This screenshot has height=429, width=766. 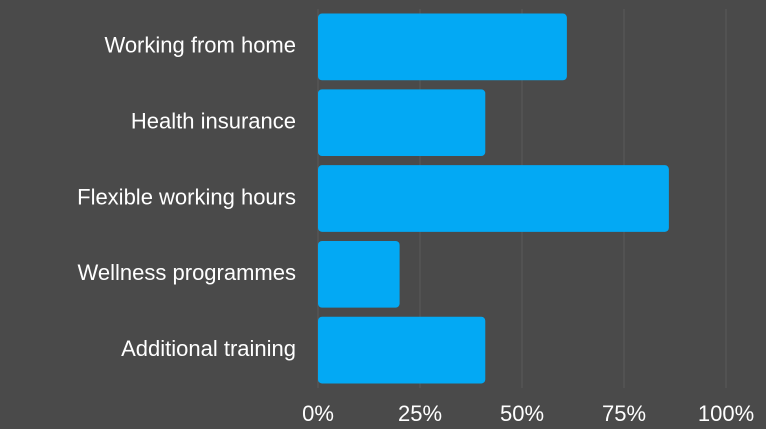 I want to click on category-label: Working from home, so click(x=200, y=45).